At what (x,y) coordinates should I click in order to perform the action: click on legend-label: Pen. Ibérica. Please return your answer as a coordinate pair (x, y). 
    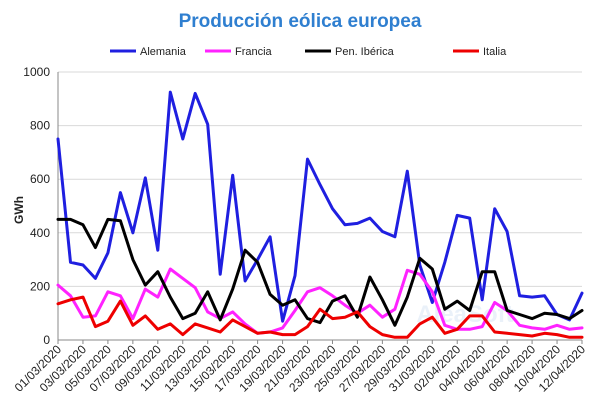
    Looking at the image, I should click on (365, 52).